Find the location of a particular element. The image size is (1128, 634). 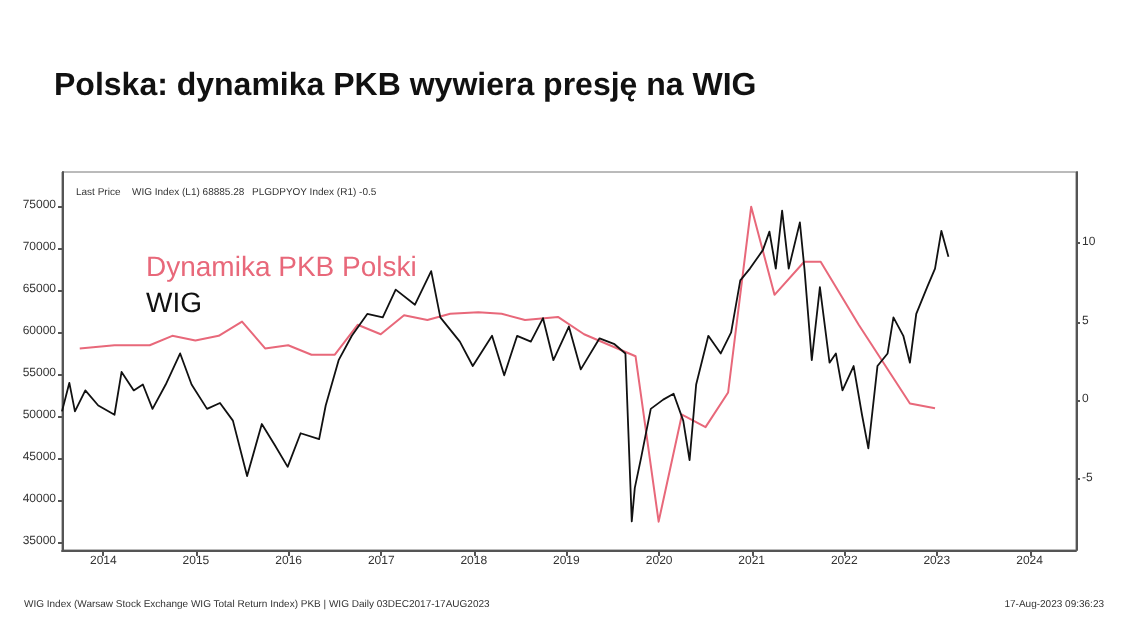

chart-title: Polska: dynamika PKB wywiera presję na WIG is located at coordinates (405, 86).